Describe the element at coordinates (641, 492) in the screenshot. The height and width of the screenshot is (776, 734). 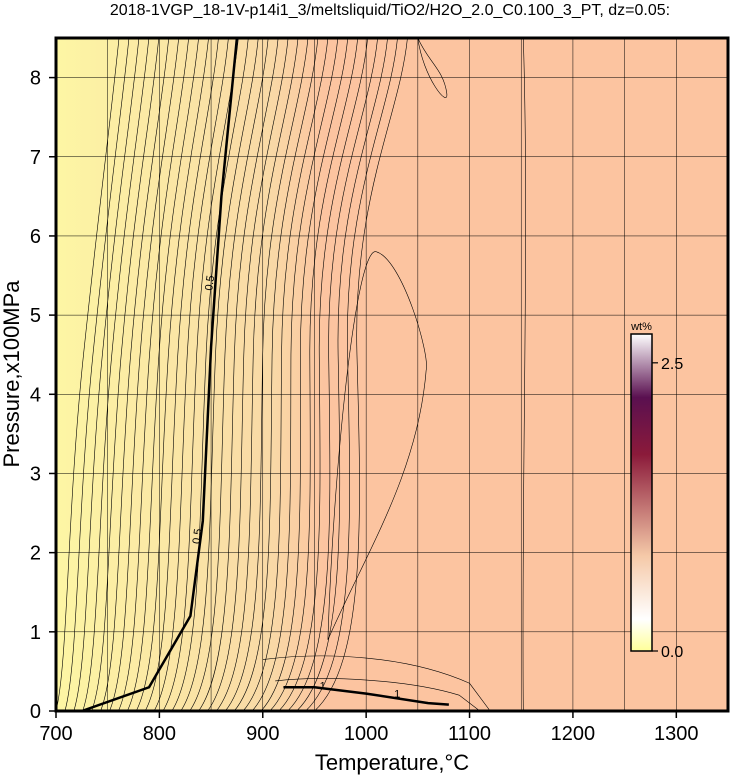
I see `colorbar-fill` at that location.